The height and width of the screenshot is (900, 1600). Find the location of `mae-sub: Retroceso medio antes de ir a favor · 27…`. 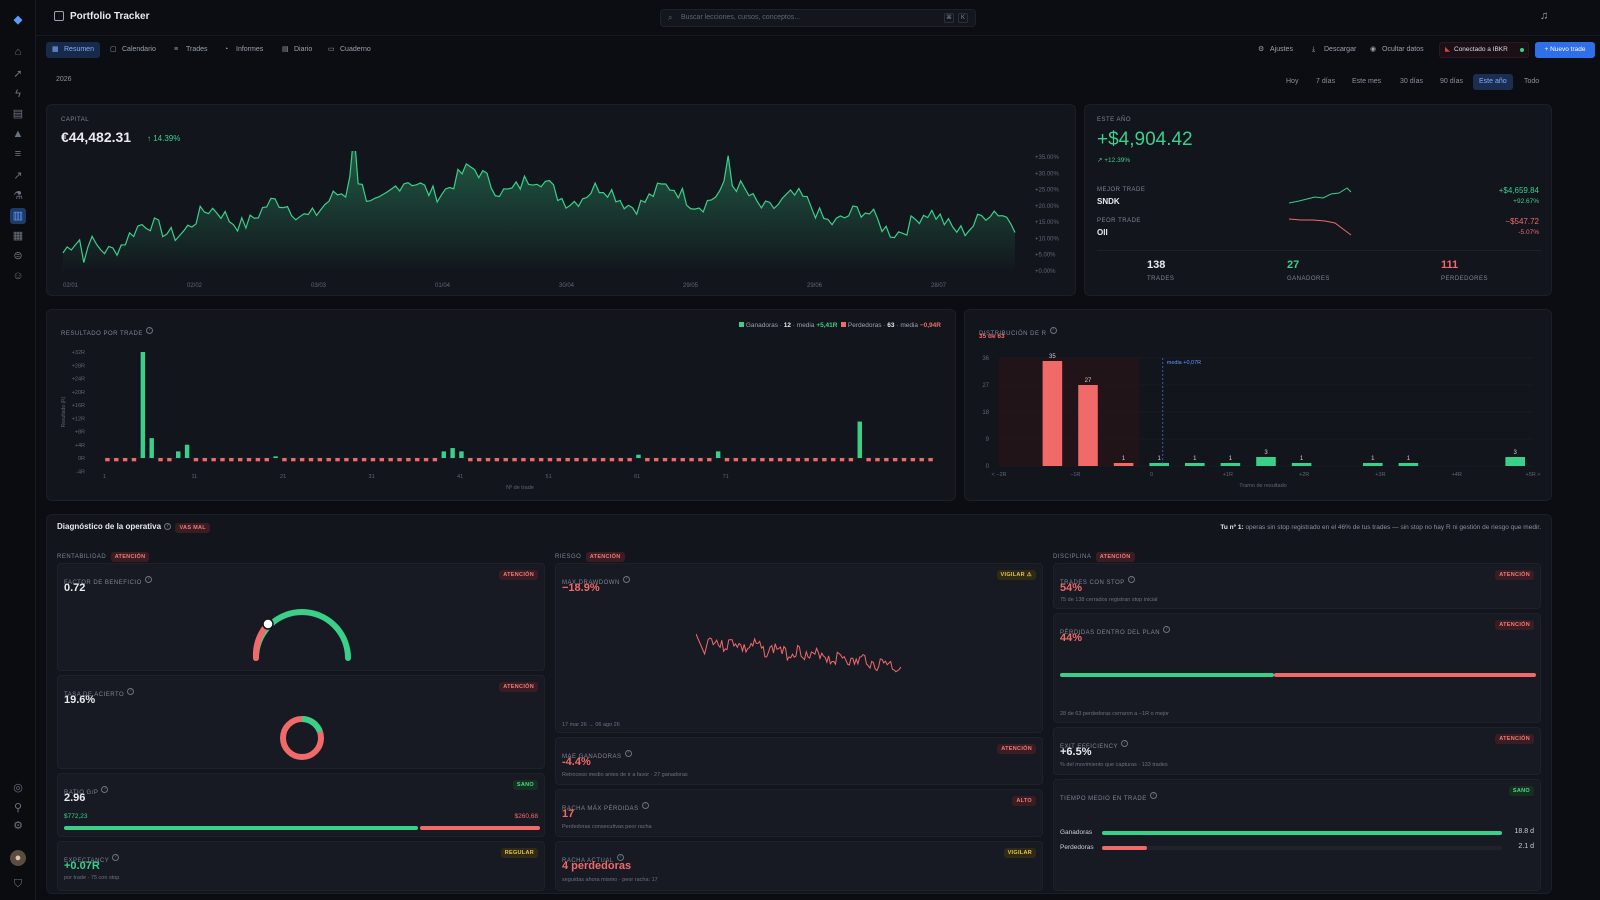

mae-sub: Retroceso medio antes de ir a favor · 27… is located at coordinates (625, 775).